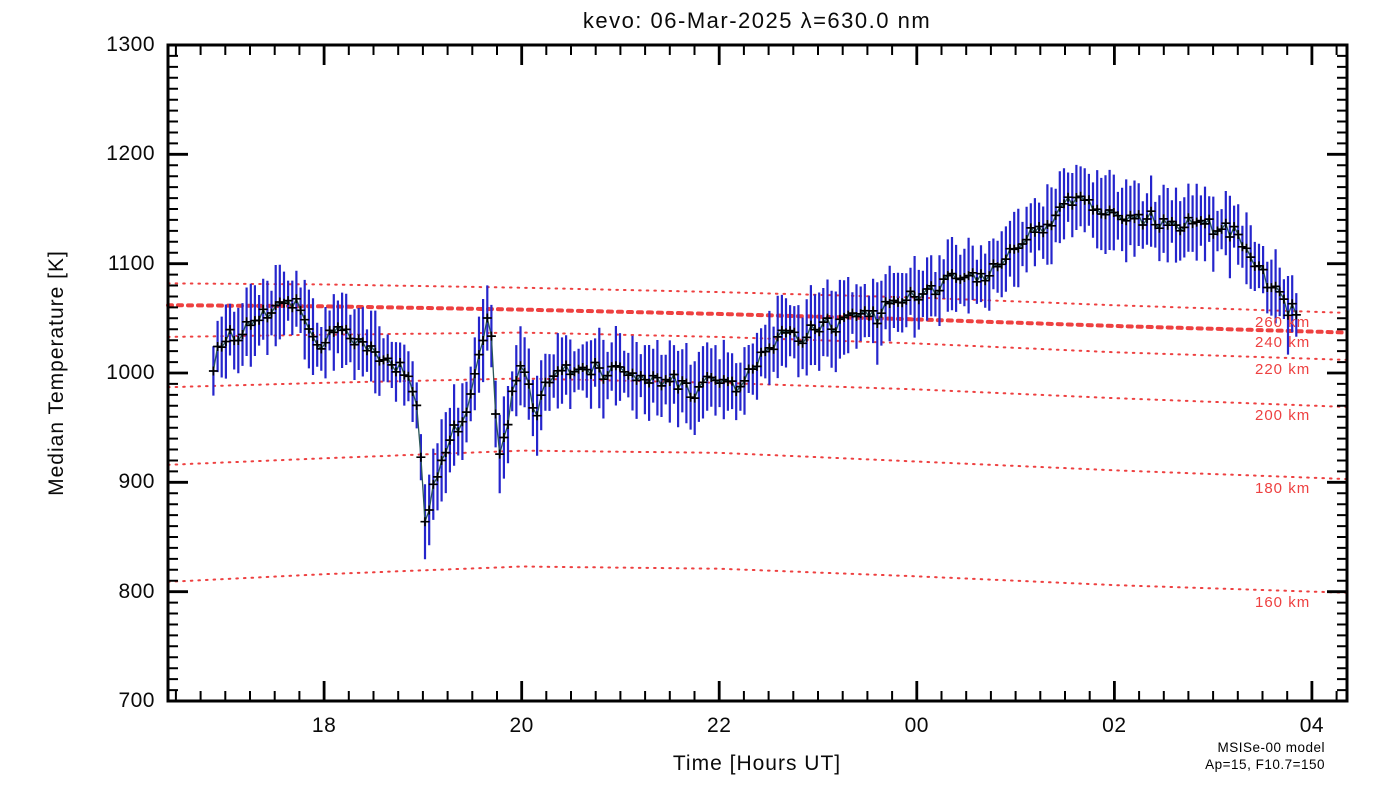 This screenshot has height=800, width=1400. What do you see at coordinates (130, 44) in the screenshot?
I see `y-tick-label: 1300` at bounding box center [130, 44].